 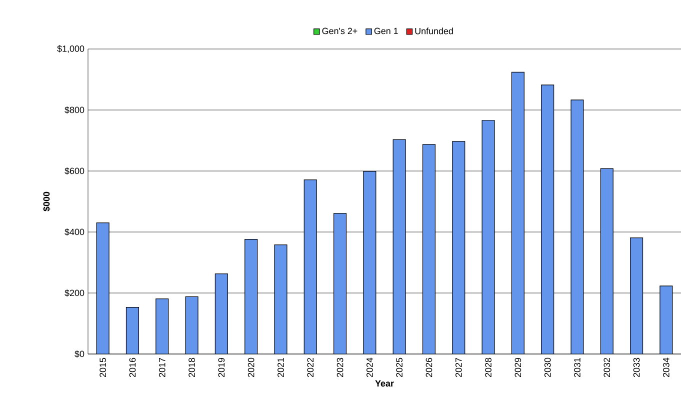 What do you see at coordinates (74, 293) in the screenshot?
I see `y-tick-label: $200` at bounding box center [74, 293].